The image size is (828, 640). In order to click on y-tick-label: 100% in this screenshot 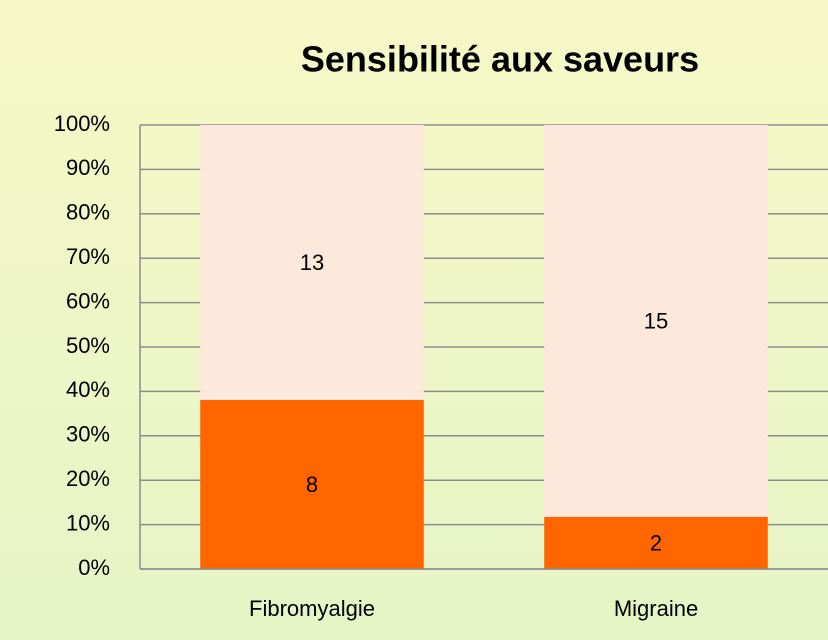, I will do `click(82, 123)`.